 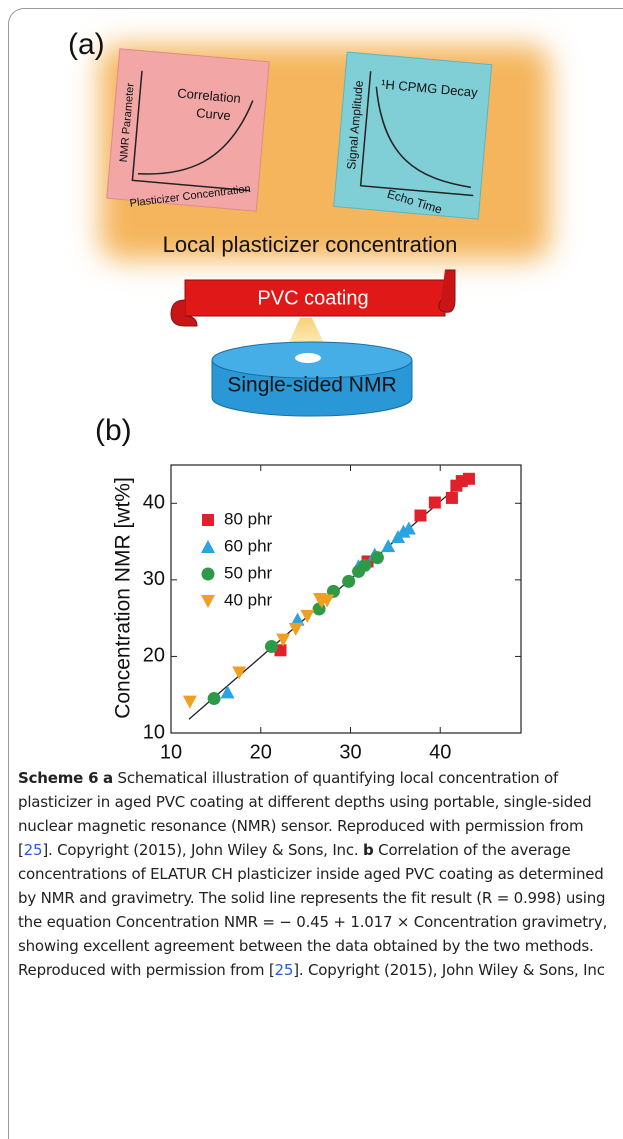 I want to click on y-axis-label: Concentration NMR [wt%], so click(x=123, y=598).